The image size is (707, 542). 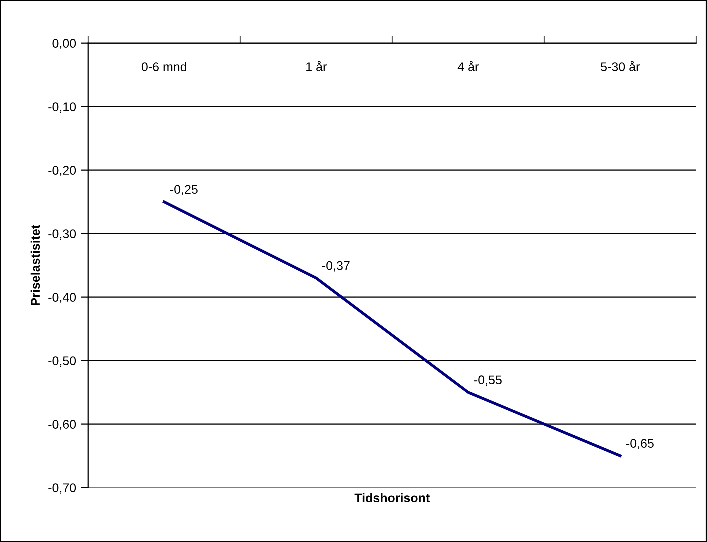 What do you see at coordinates (62, 171) in the screenshot?
I see `y-tick-label: -0,20` at bounding box center [62, 171].